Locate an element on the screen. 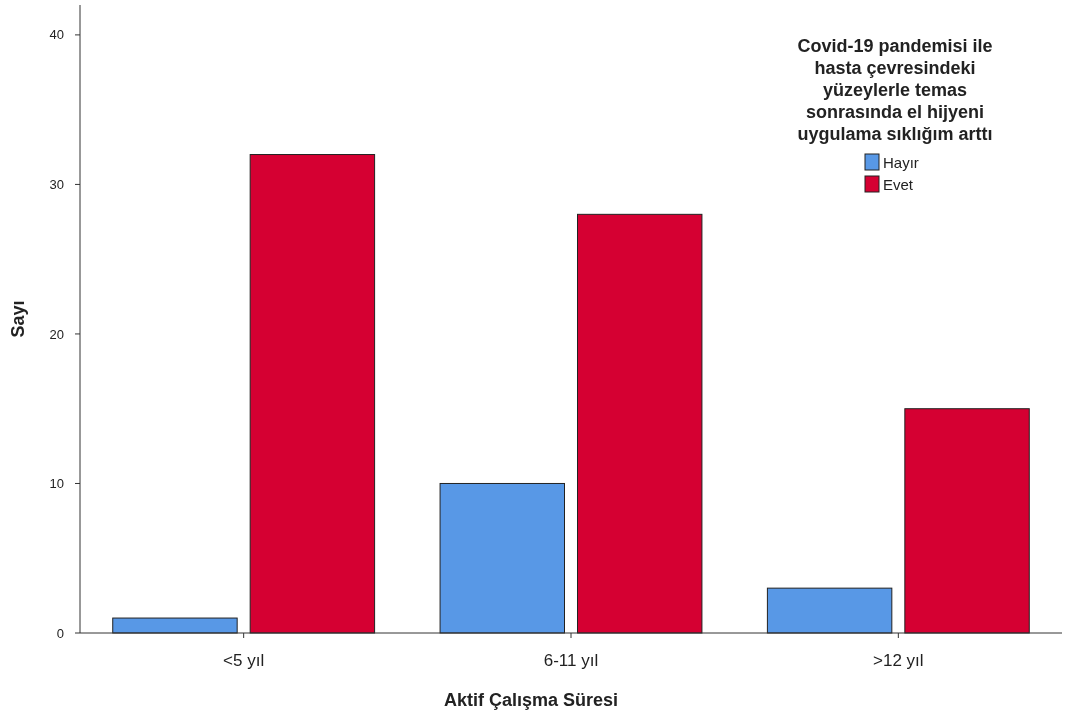 The width and height of the screenshot is (1076, 722). x-tick-label: <5 yıl is located at coordinates (244, 660).